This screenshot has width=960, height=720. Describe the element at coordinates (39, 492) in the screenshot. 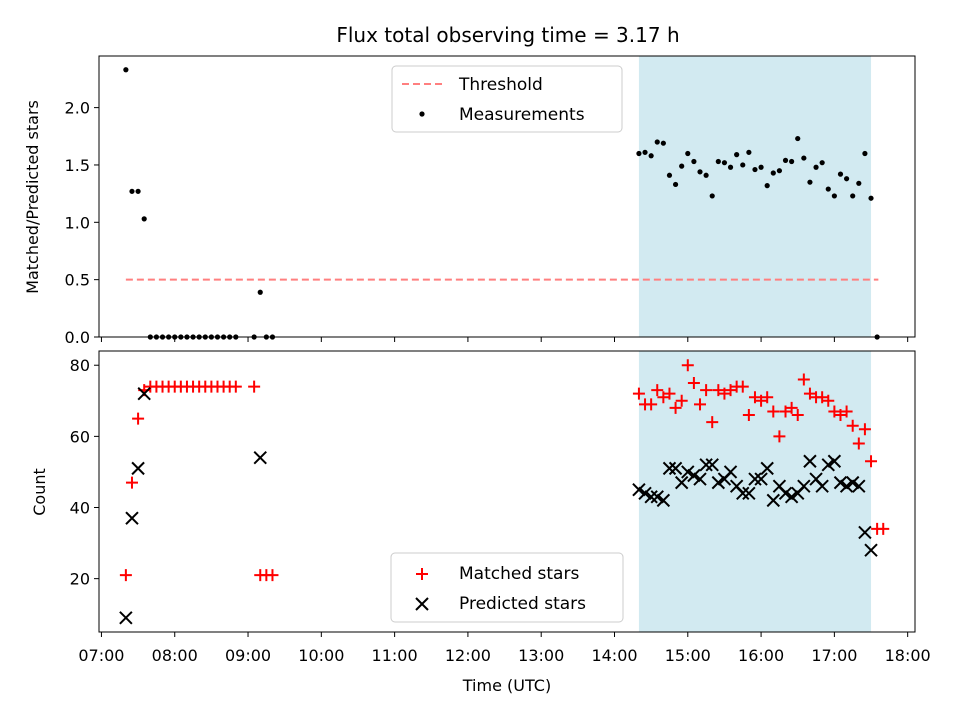

I see `bottom-y-axis-label: Count` at that location.